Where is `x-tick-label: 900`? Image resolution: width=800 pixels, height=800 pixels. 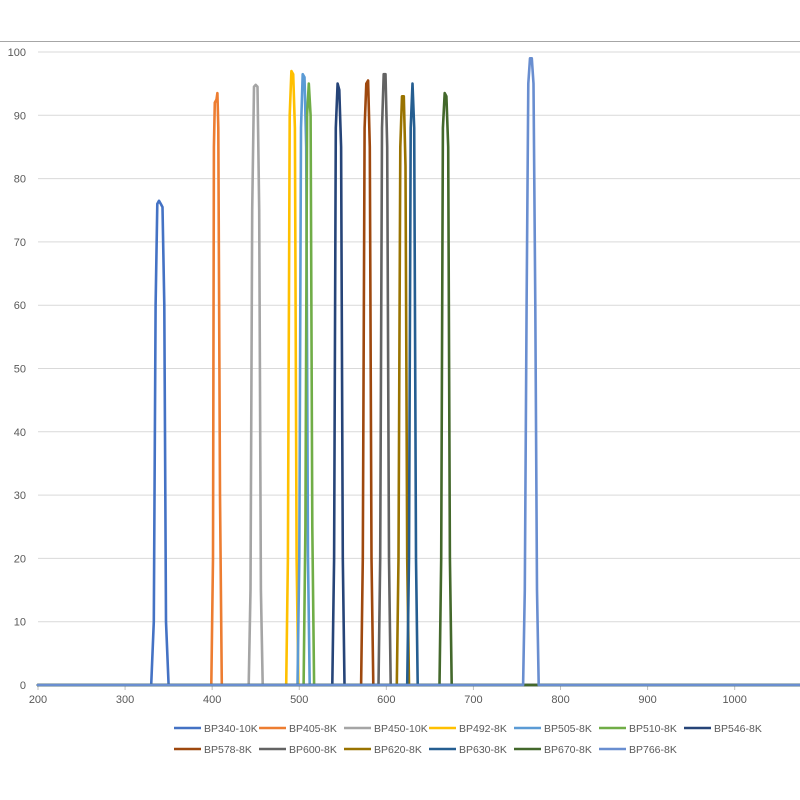 x-tick-label: 900 is located at coordinates (647, 700).